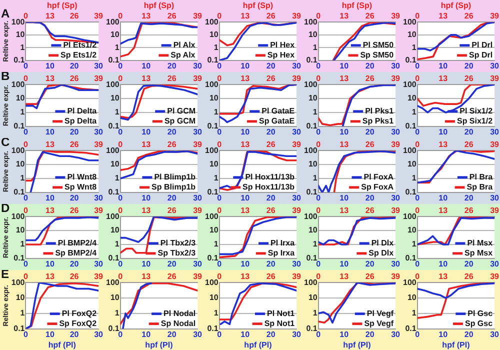 The image size is (500, 350). I want to click on legend-label: Pl Gsc, so click(481, 313).